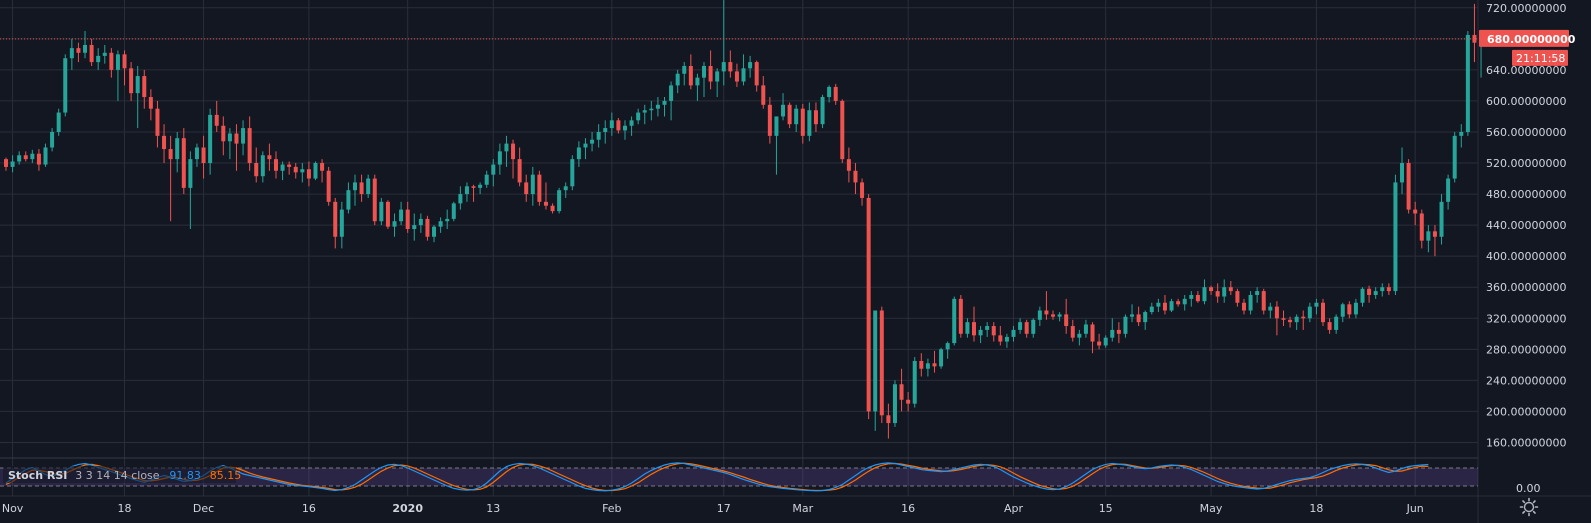 The width and height of the screenshot is (1591, 523). What do you see at coordinates (713, 508) in the screenshot?
I see `time-axis: Nov 18 Dec 16 2020 13 Feb 17 Mar 16 Apr 15 May 18 Jun` at bounding box center [713, 508].